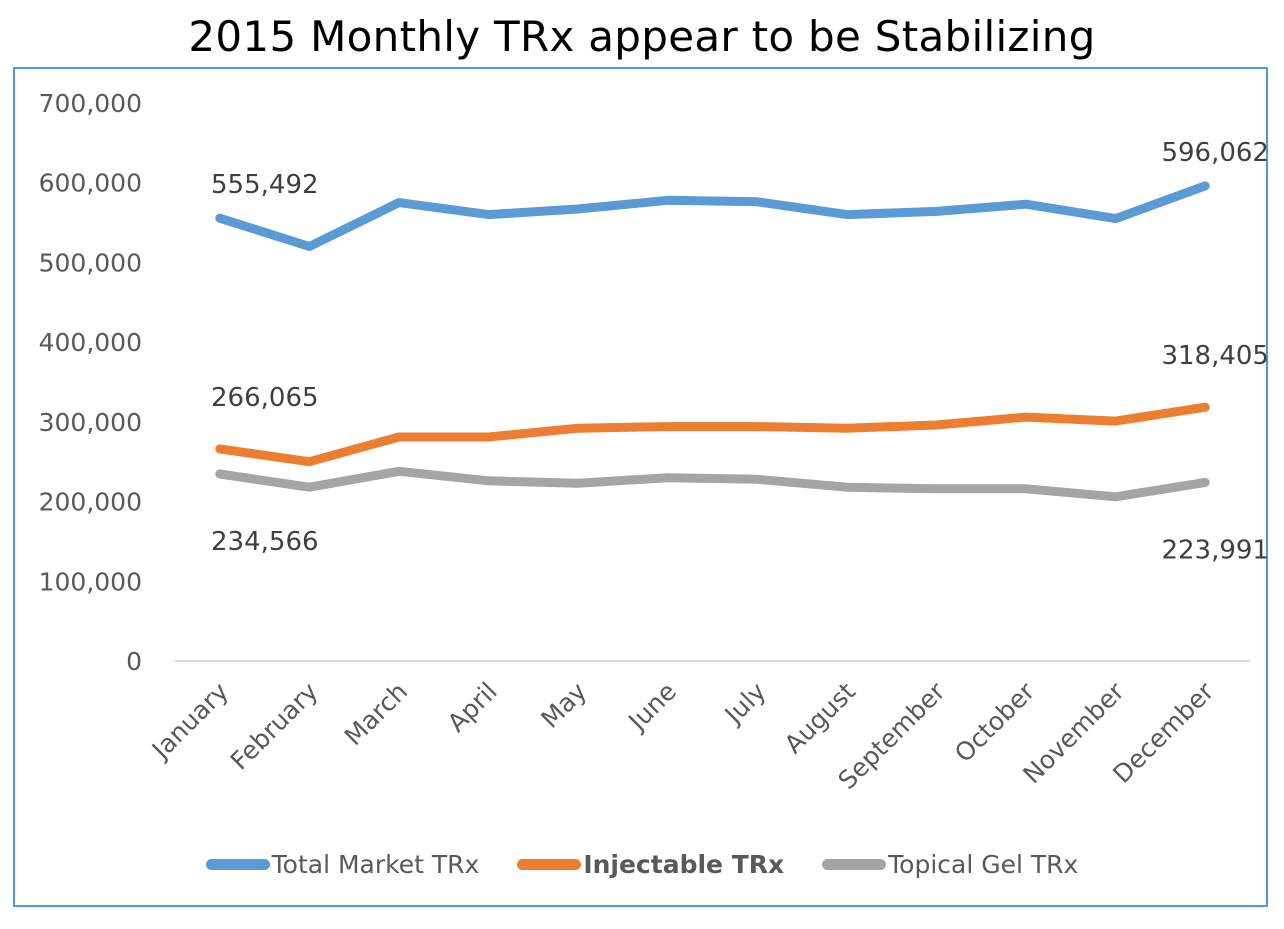 The height and width of the screenshot is (929, 1284). I want to click on legend-item: Total Market TRx, so click(342, 864).